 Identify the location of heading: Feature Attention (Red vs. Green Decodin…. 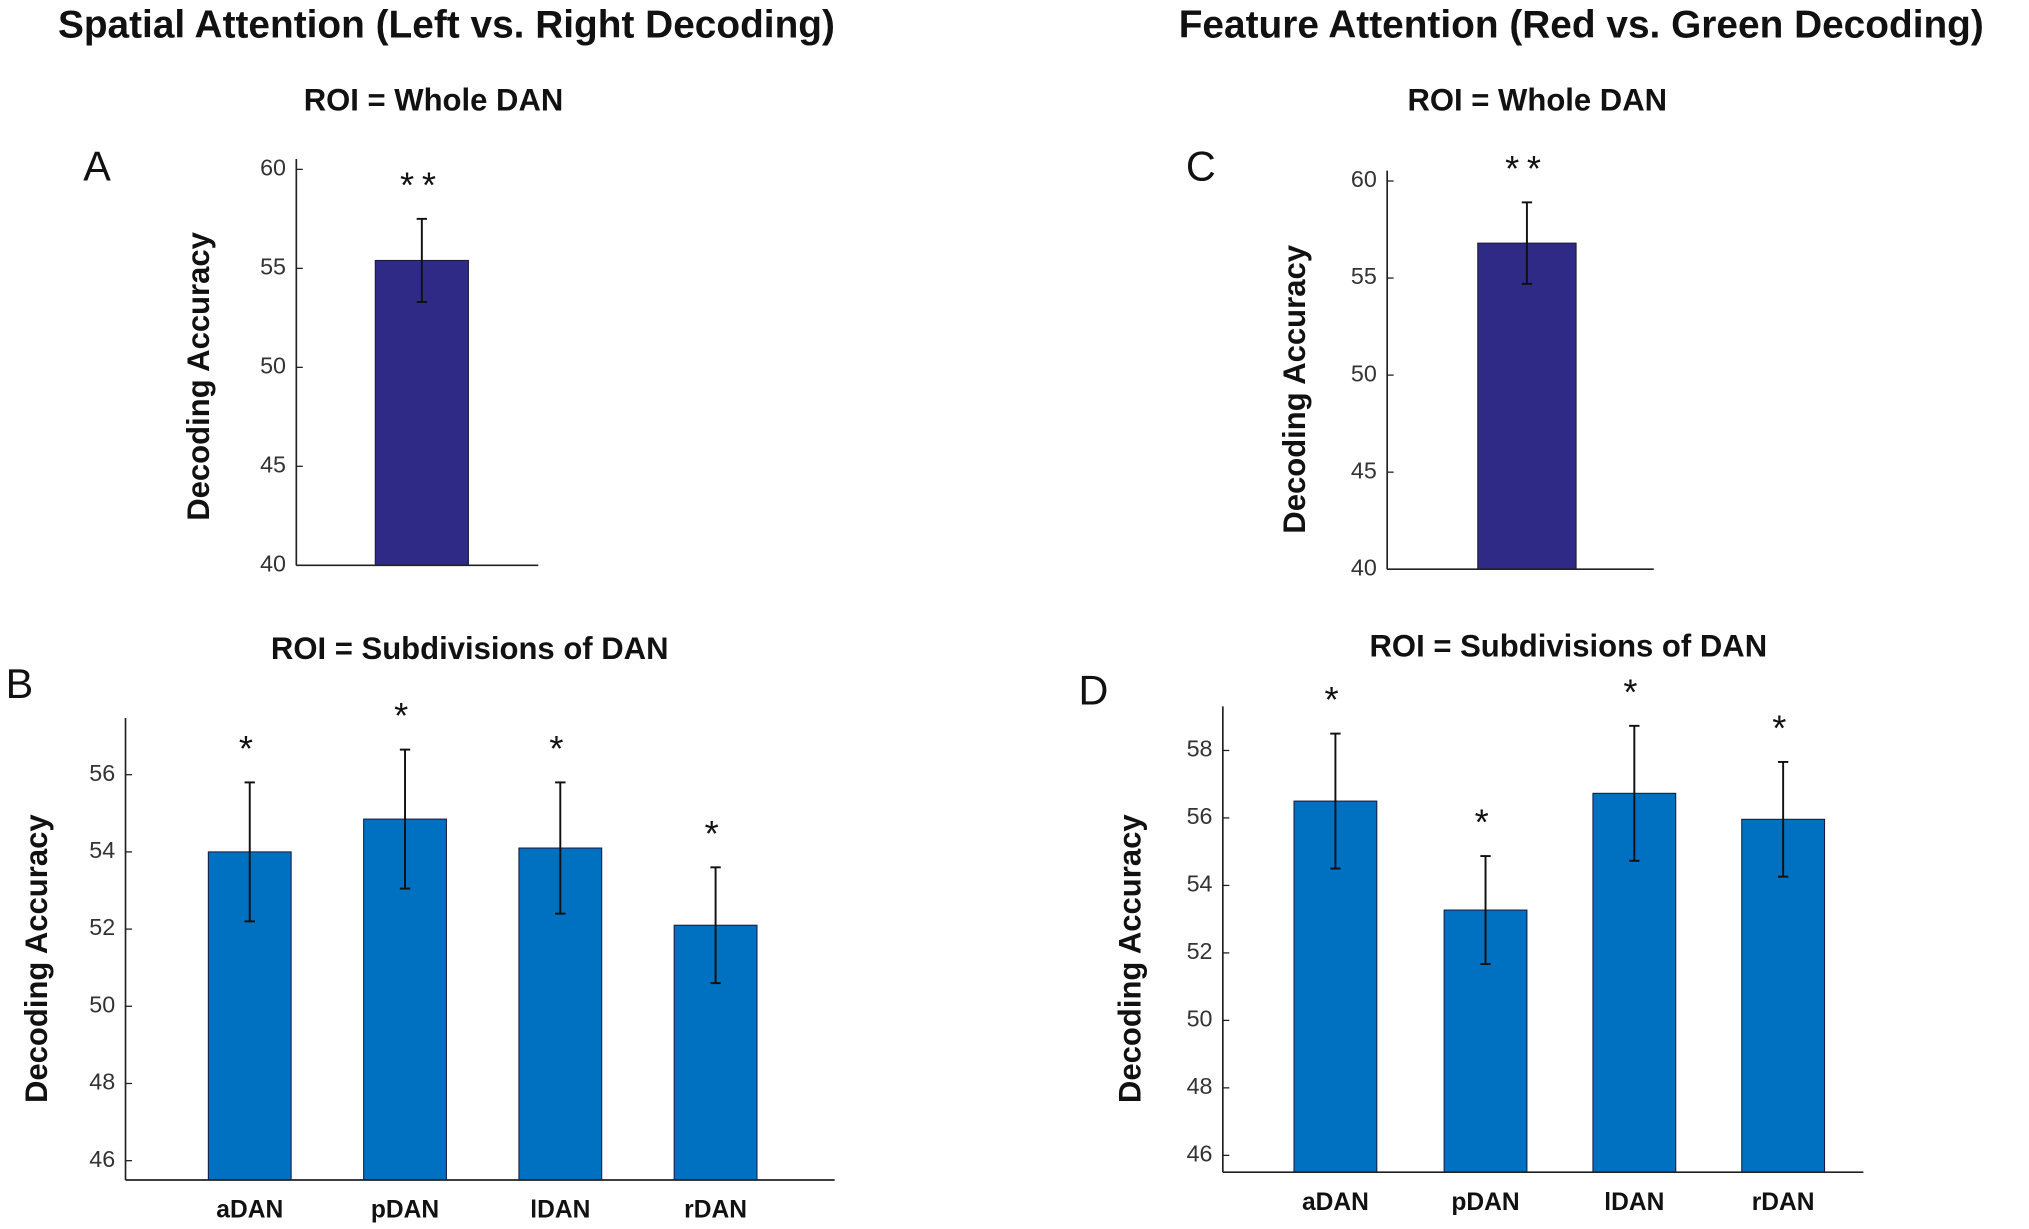
(1581, 24).